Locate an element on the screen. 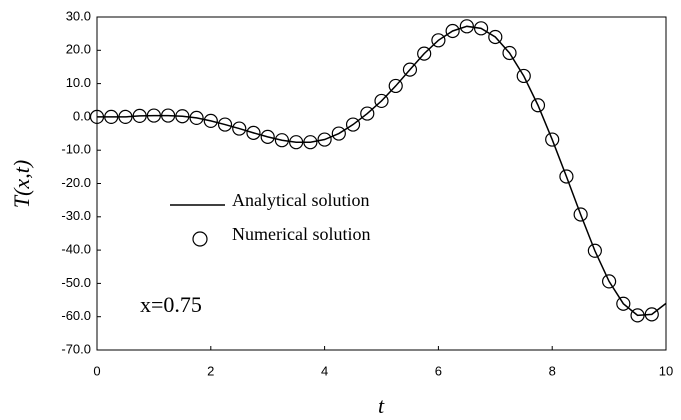 This screenshot has width=681, height=420. y-tick-label: -60.0 is located at coordinates (76, 315).